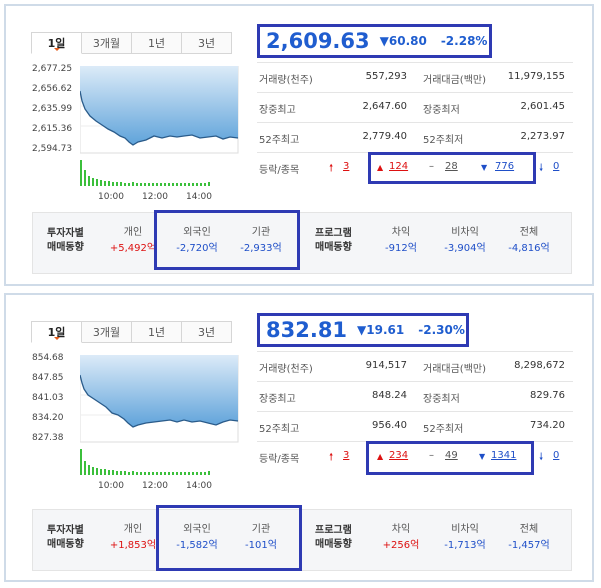 This screenshot has height=588, width=601. What do you see at coordinates (505, 166) in the screenshot?
I see `down-count: 776` at bounding box center [505, 166].